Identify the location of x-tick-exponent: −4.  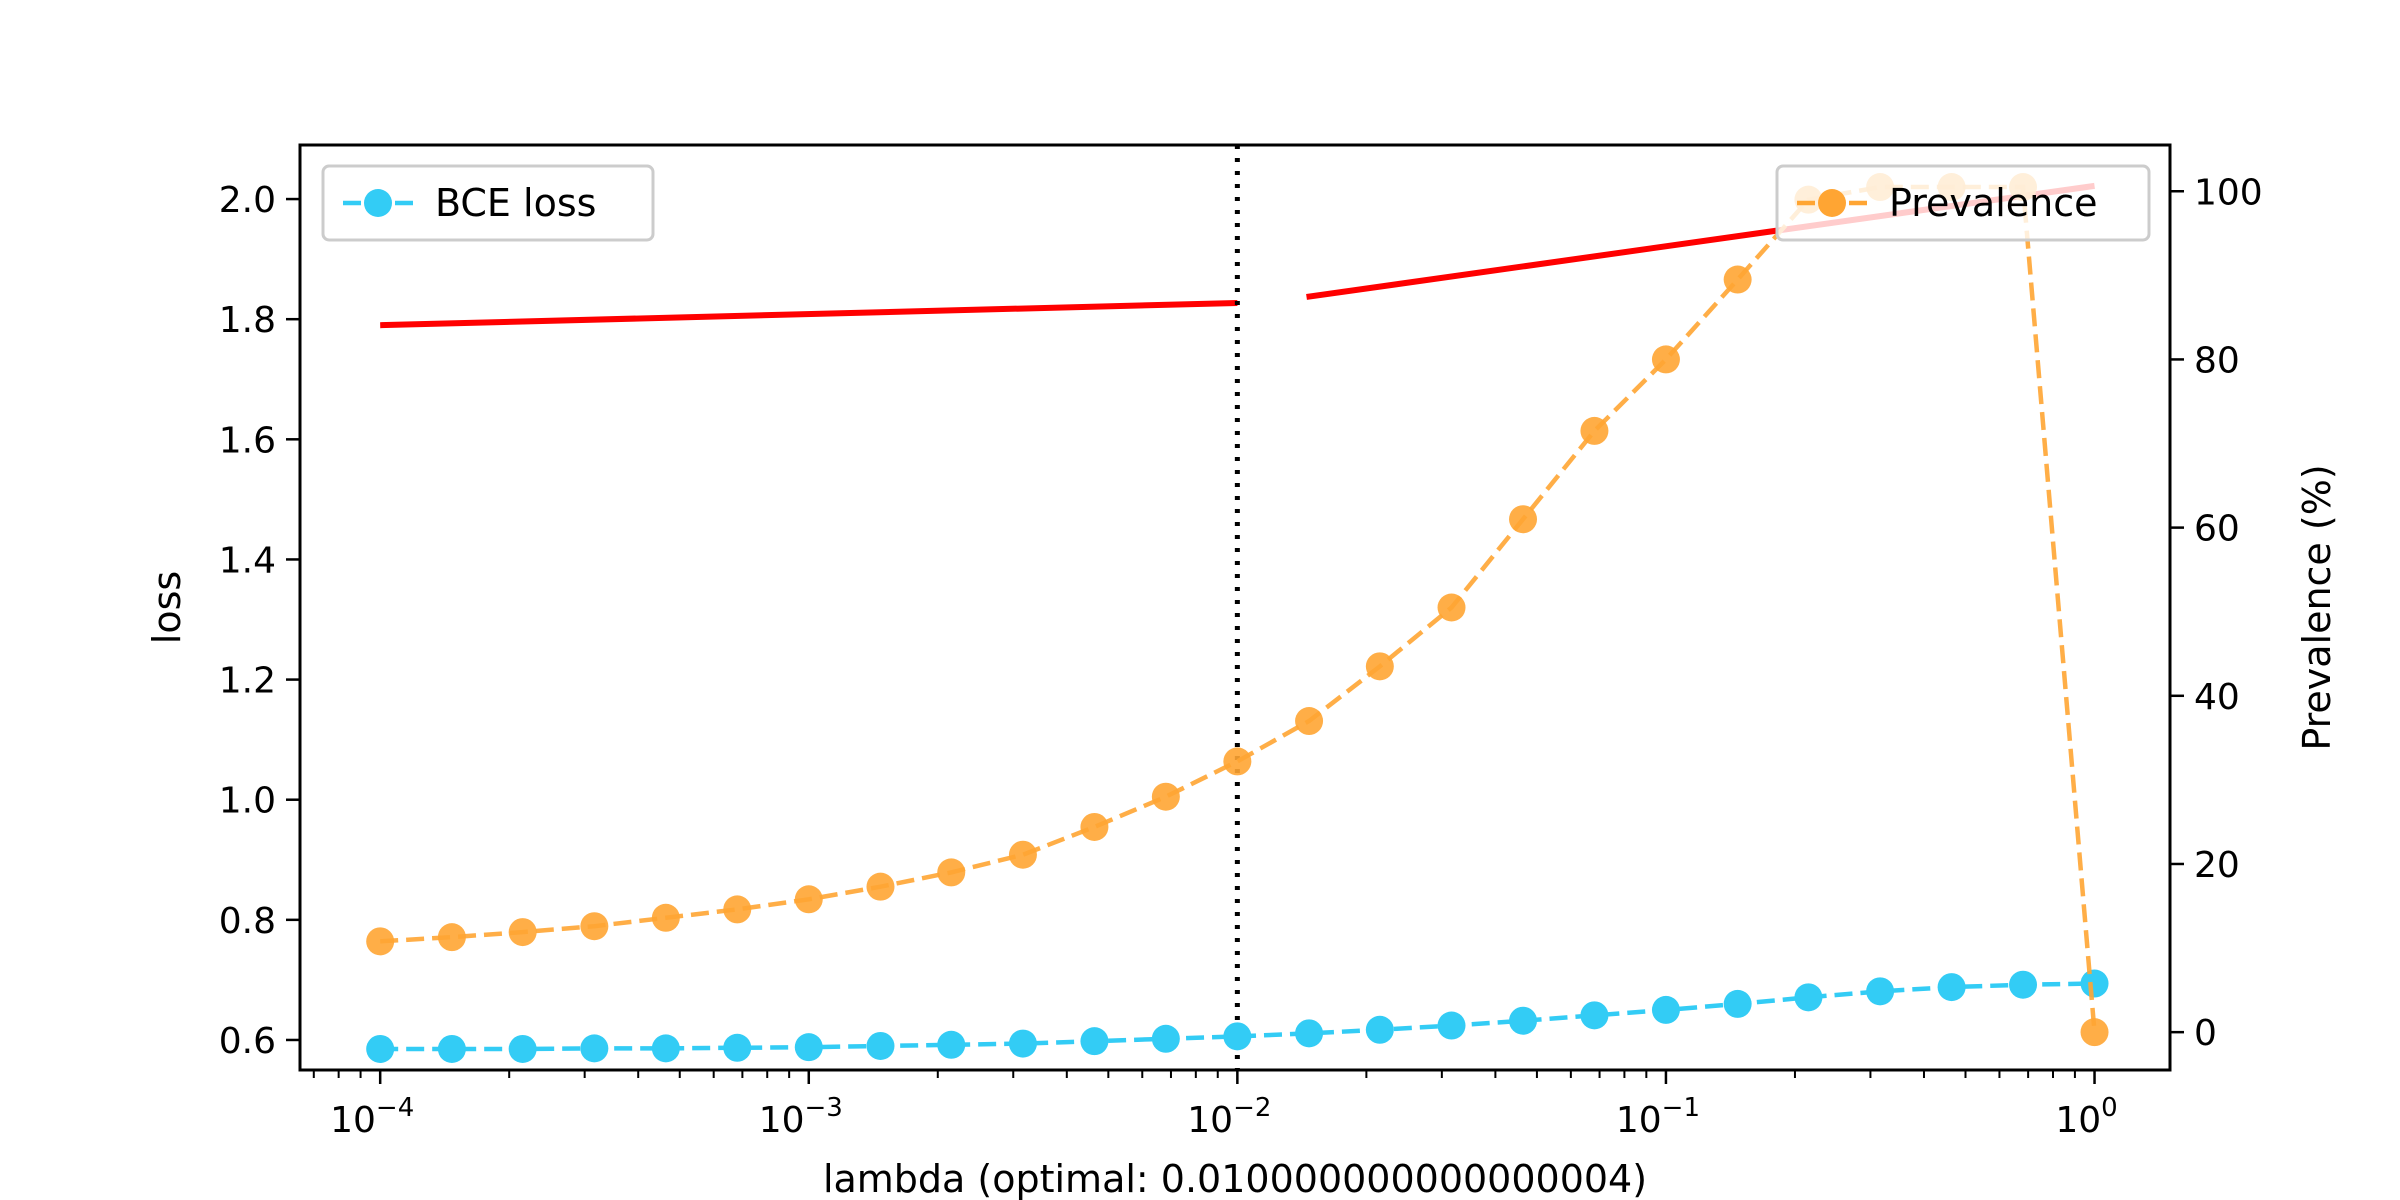
(395, 1108).